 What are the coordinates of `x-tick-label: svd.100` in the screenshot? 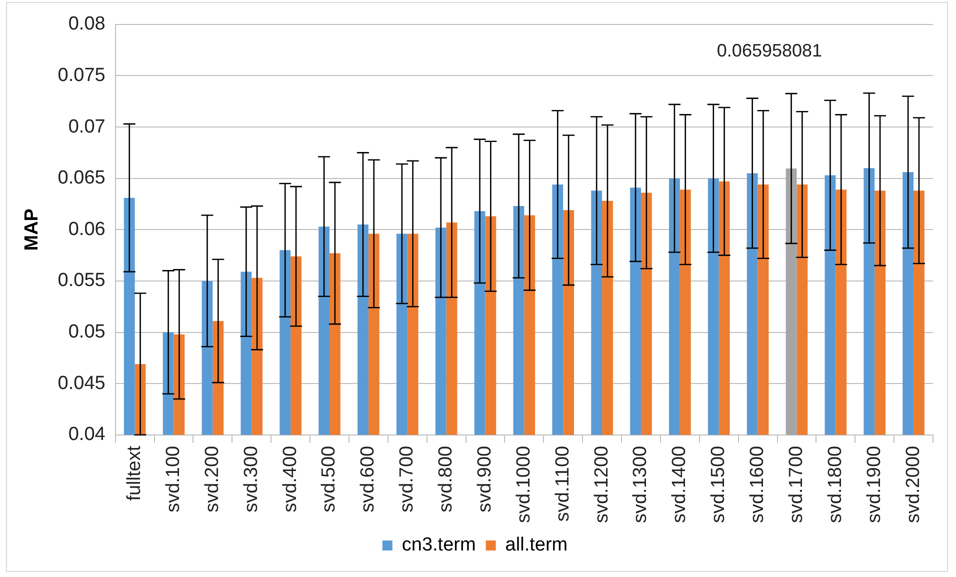 It's located at (173, 479).